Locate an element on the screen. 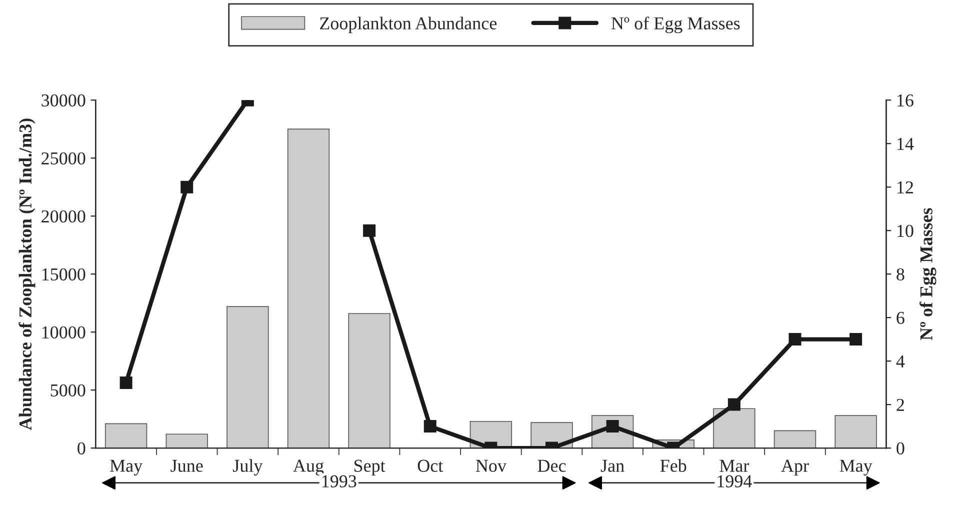 This screenshot has width=976, height=508. y2-tick-label: 10 is located at coordinates (906, 231).